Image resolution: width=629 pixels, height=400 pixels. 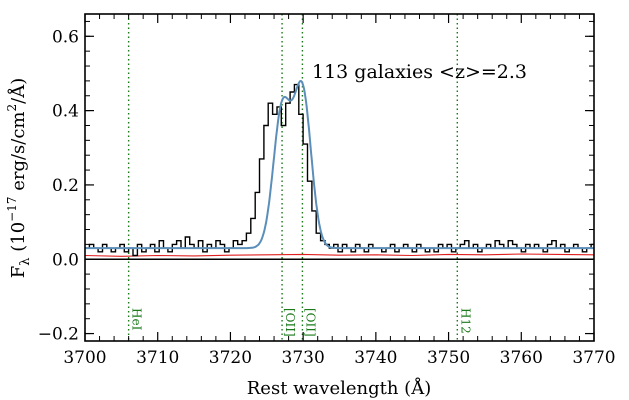 I want to click on error-line, so click(x=339, y=255).